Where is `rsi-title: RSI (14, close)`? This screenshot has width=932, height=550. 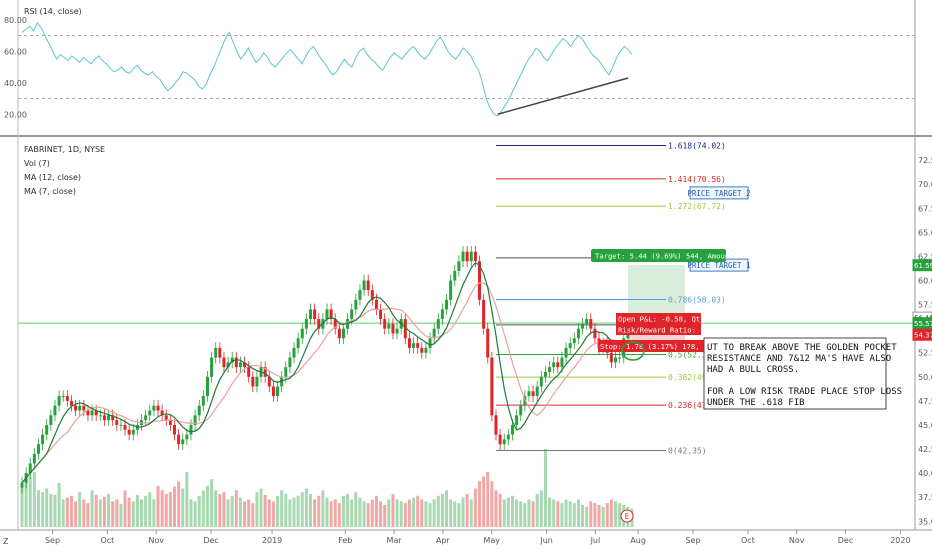 rsi-title: RSI (14, close) is located at coordinates (53, 11).